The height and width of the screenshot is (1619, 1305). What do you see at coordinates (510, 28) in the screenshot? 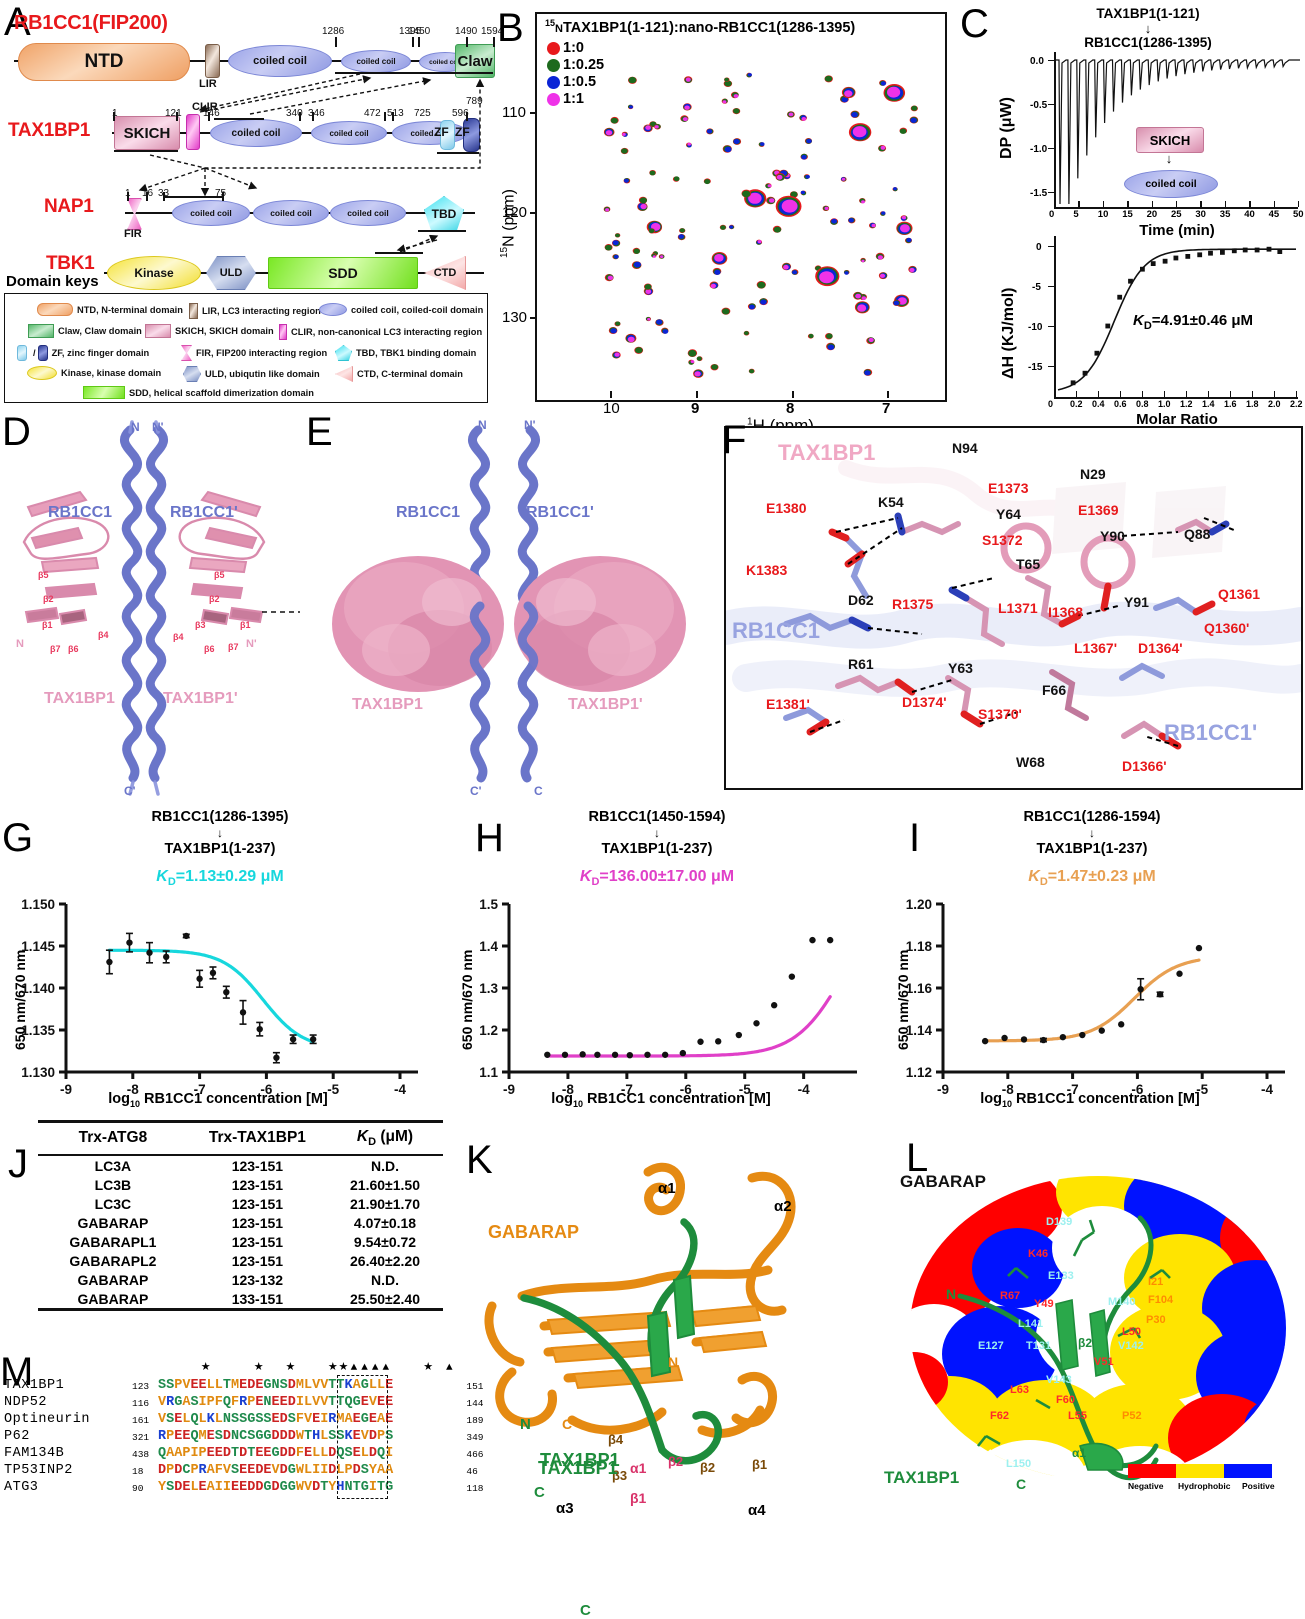
I see `panel-b-letter: B` at bounding box center [510, 28].